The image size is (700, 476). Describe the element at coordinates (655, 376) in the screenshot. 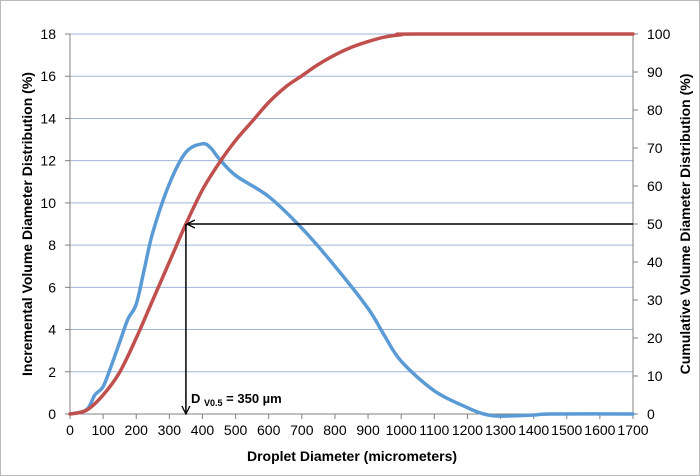

I see `y-right-tick-label-10: 10` at that location.